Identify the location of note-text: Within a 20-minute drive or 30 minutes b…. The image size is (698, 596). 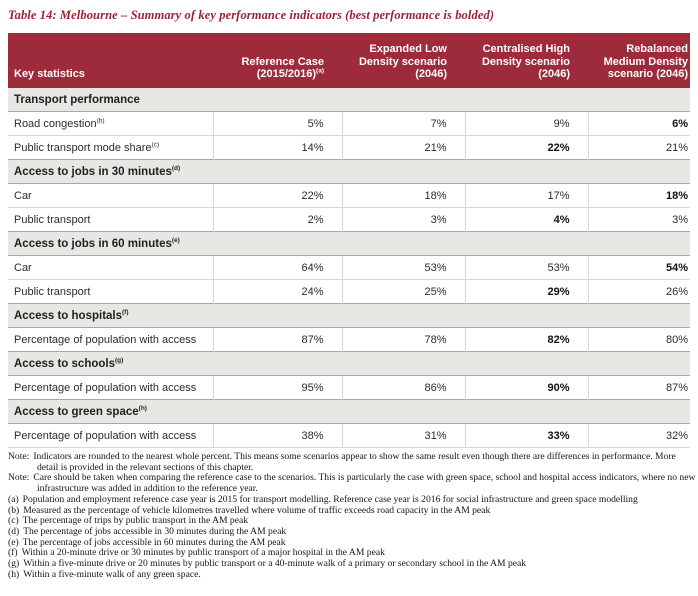
(203, 553).